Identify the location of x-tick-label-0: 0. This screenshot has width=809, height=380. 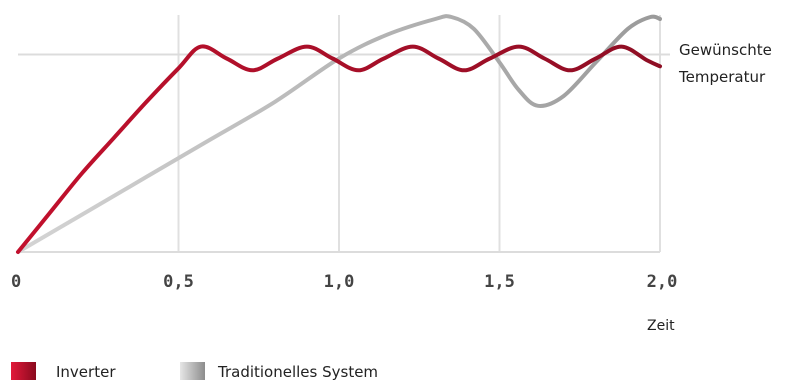
(16, 282).